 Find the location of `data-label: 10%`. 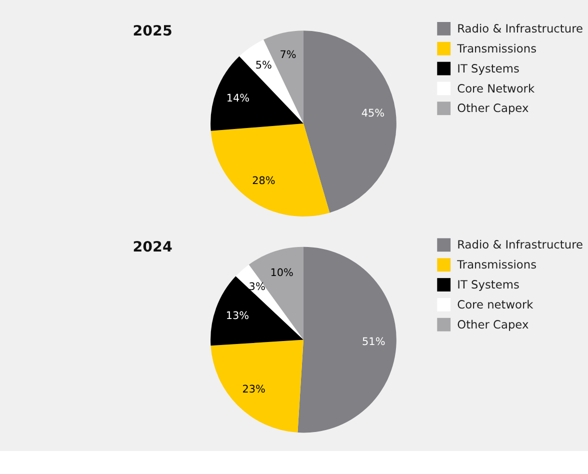

data-label: 10% is located at coordinates (282, 272).